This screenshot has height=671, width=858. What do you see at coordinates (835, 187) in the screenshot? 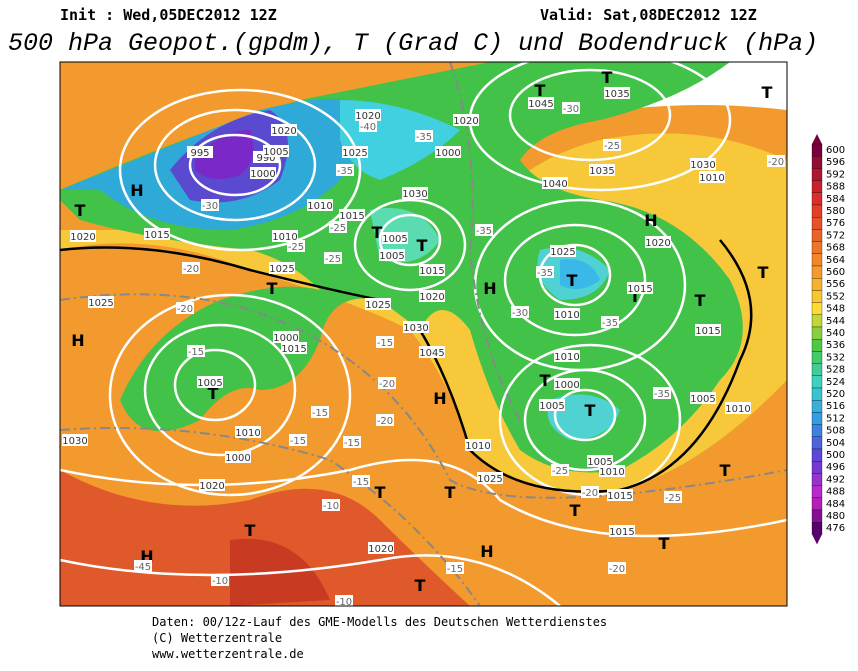
I see `colorbar-label: 588` at bounding box center [835, 187].